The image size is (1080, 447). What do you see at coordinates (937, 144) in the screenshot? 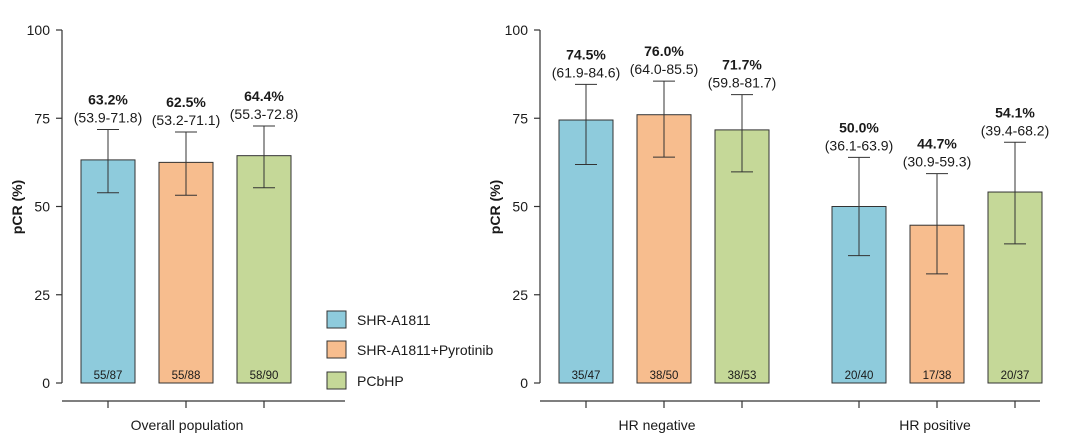
I see `data-label-percent: 44.7%` at bounding box center [937, 144].